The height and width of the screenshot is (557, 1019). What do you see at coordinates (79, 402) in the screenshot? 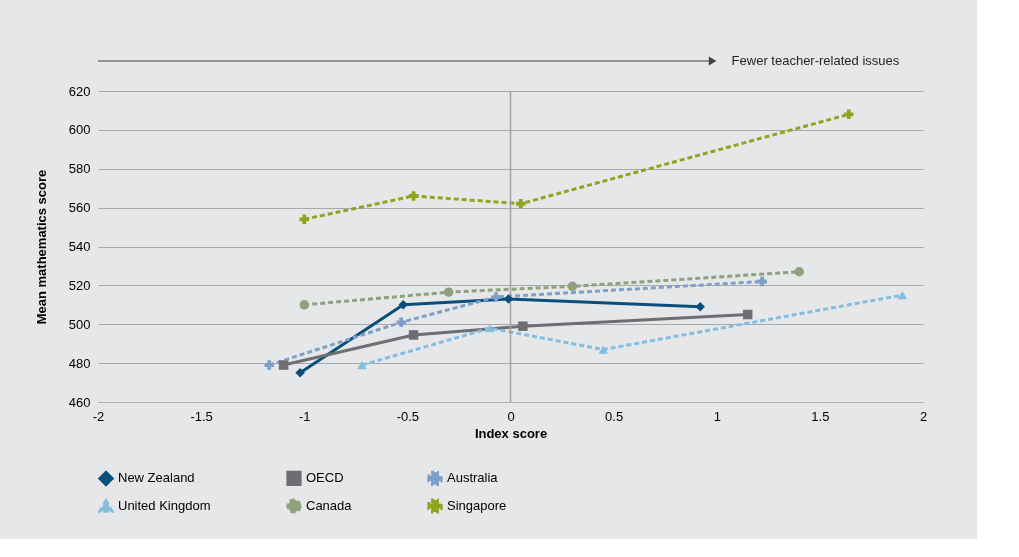
I see `y-tick-label: 460` at bounding box center [79, 402].